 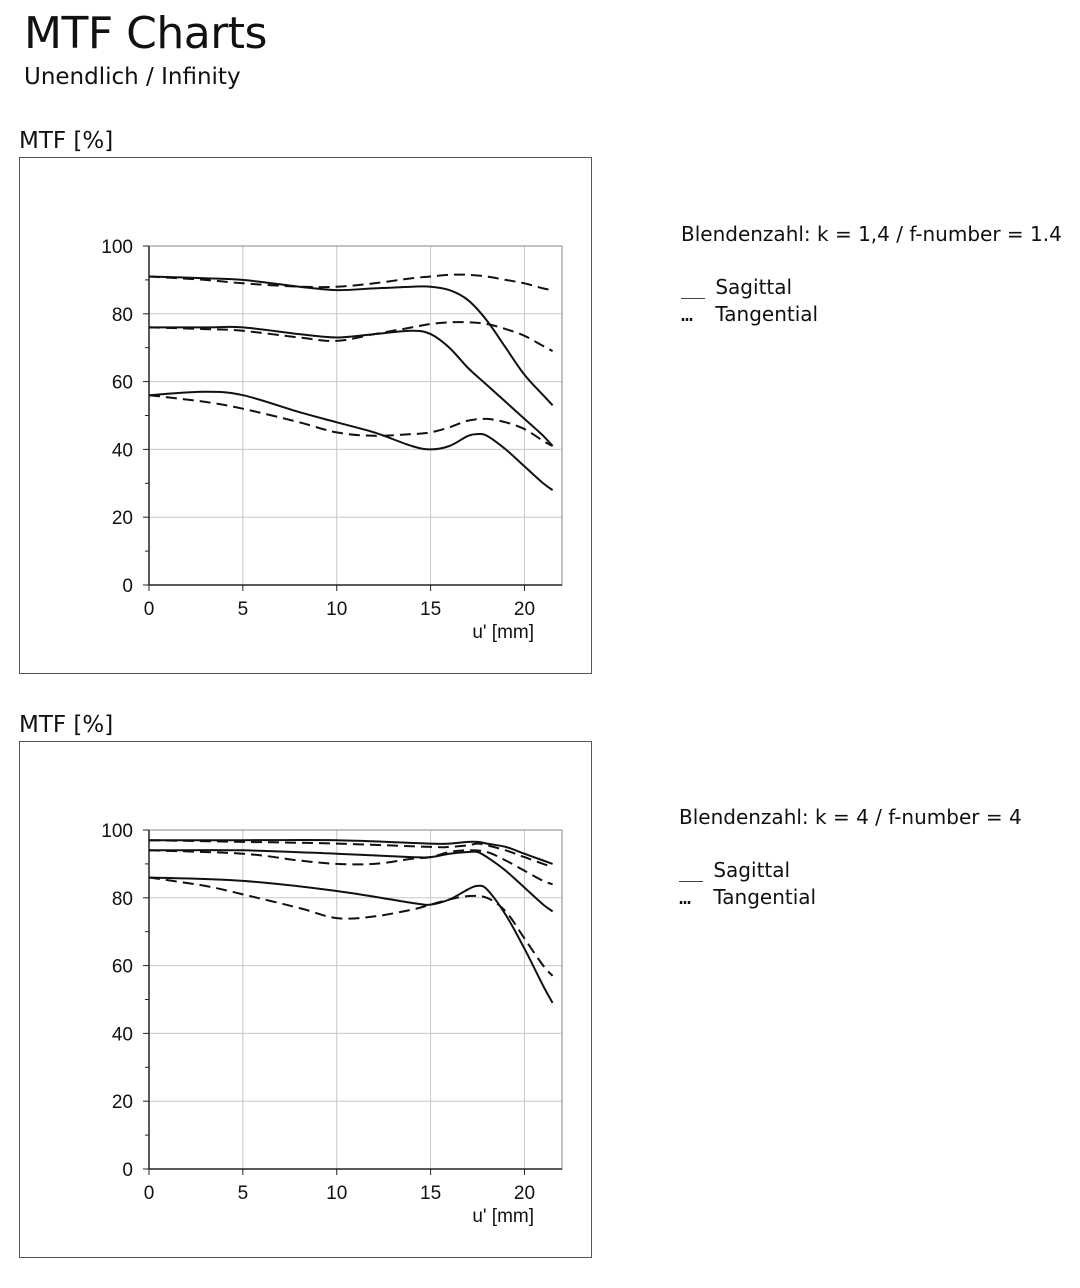 I want to click on chart-1-legend: __ Sagittal … Tangential, so click(x=749, y=301).